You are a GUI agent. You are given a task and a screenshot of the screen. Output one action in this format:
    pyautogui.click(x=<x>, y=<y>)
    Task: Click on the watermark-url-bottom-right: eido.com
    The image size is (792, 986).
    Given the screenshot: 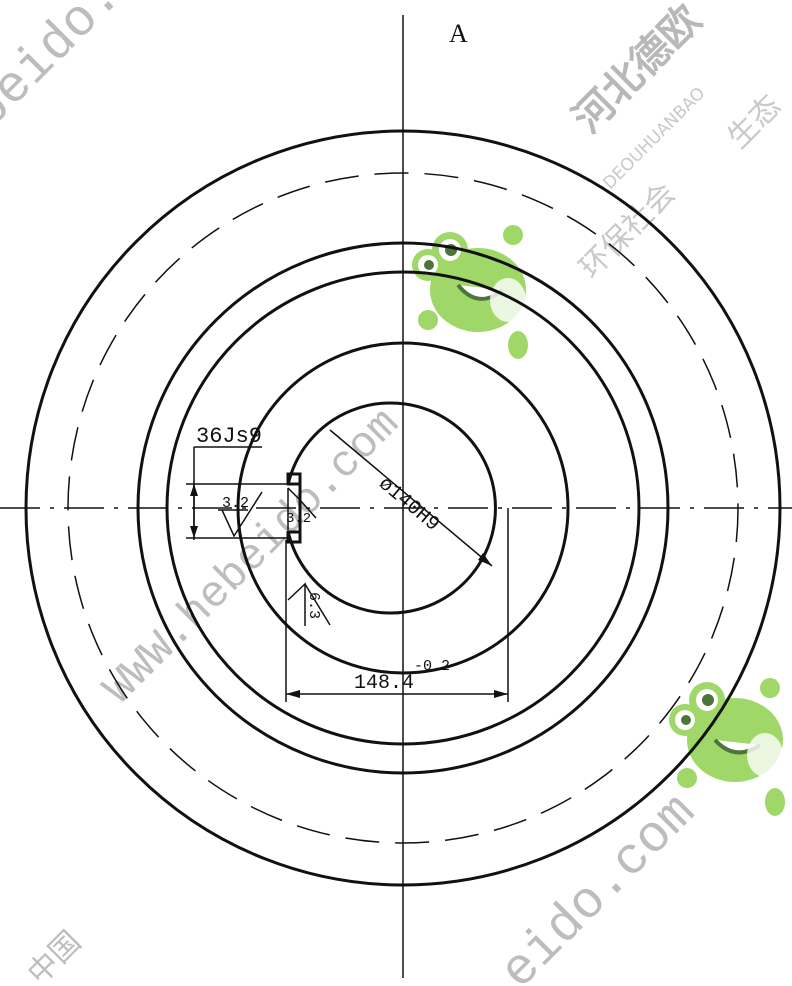 What is the action you would take?
    pyautogui.click(x=599, y=884)
    